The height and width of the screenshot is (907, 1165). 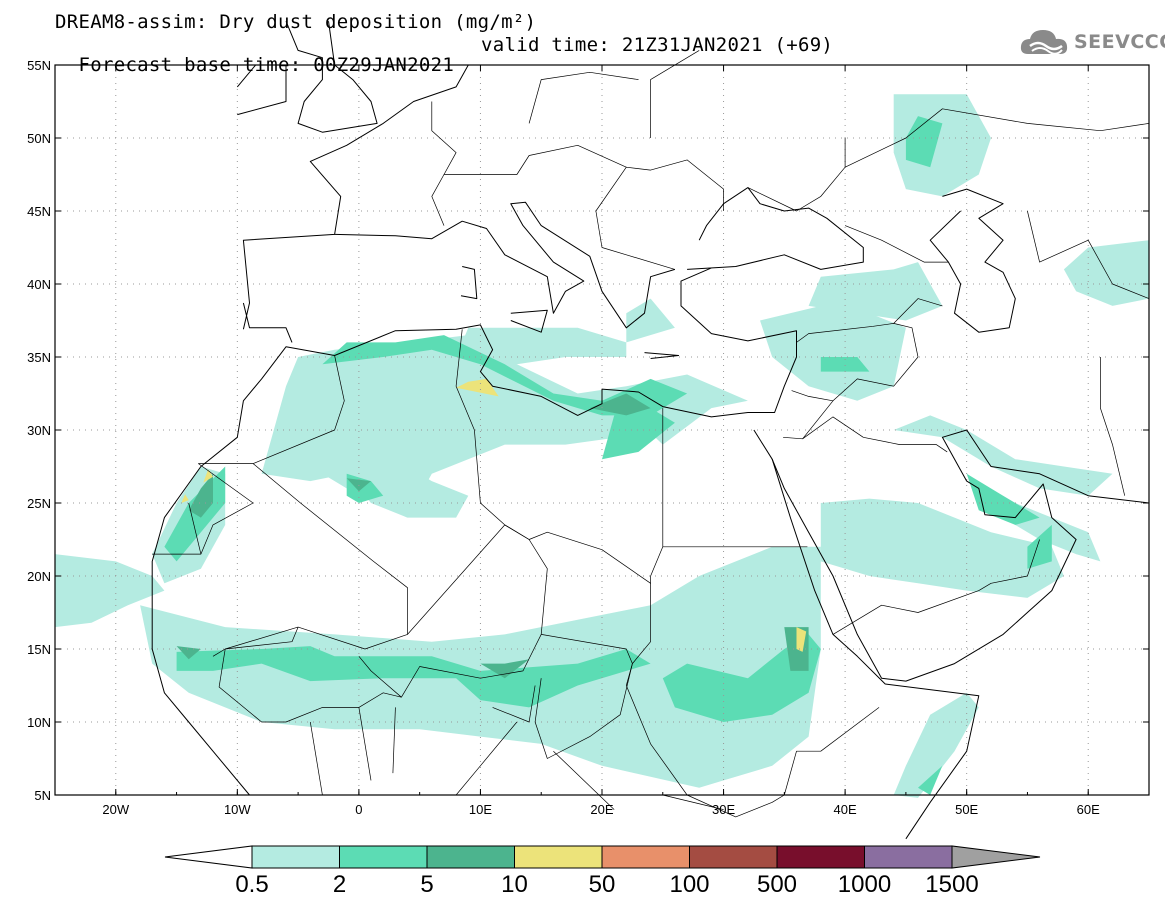 I want to click on lat-tick-label: 40N, so click(x=39, y=284).